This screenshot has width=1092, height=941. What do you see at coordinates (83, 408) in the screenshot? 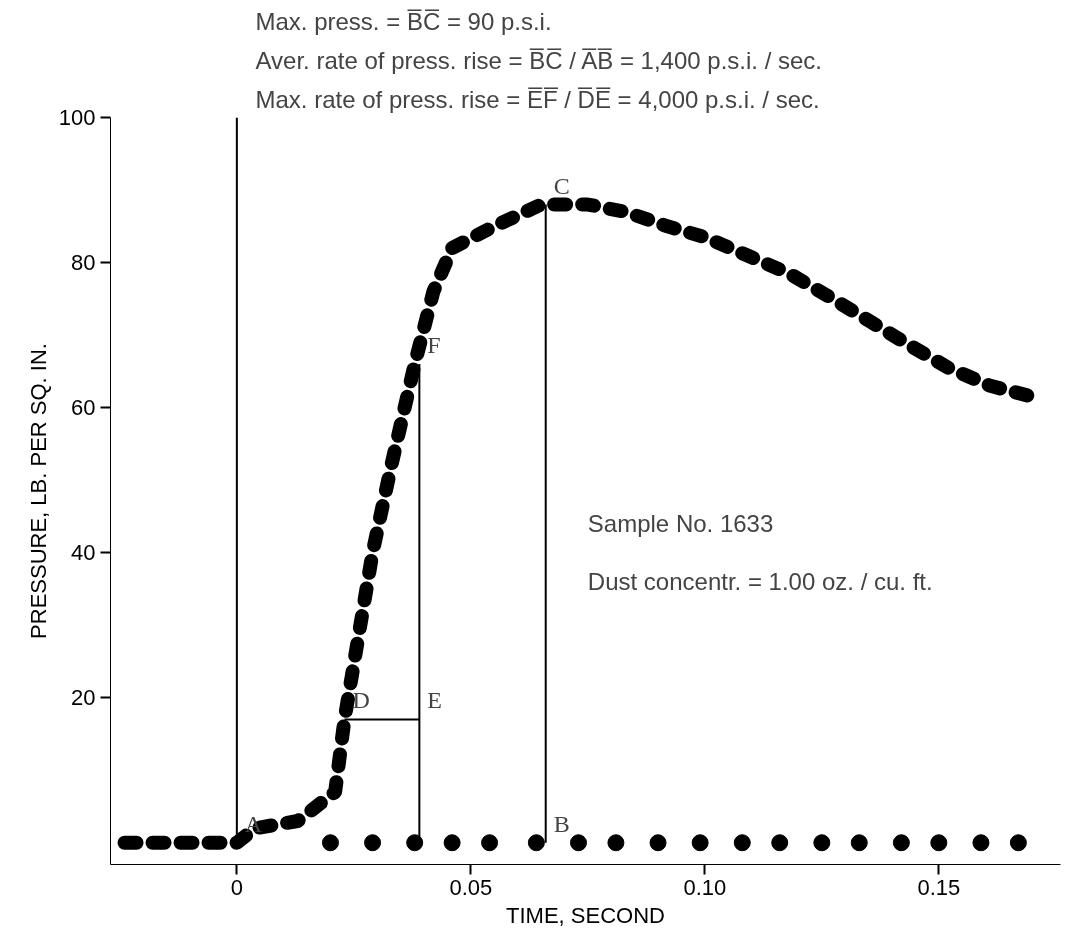
I see `y-tick-label: 60` at bounding box center [83, 408].